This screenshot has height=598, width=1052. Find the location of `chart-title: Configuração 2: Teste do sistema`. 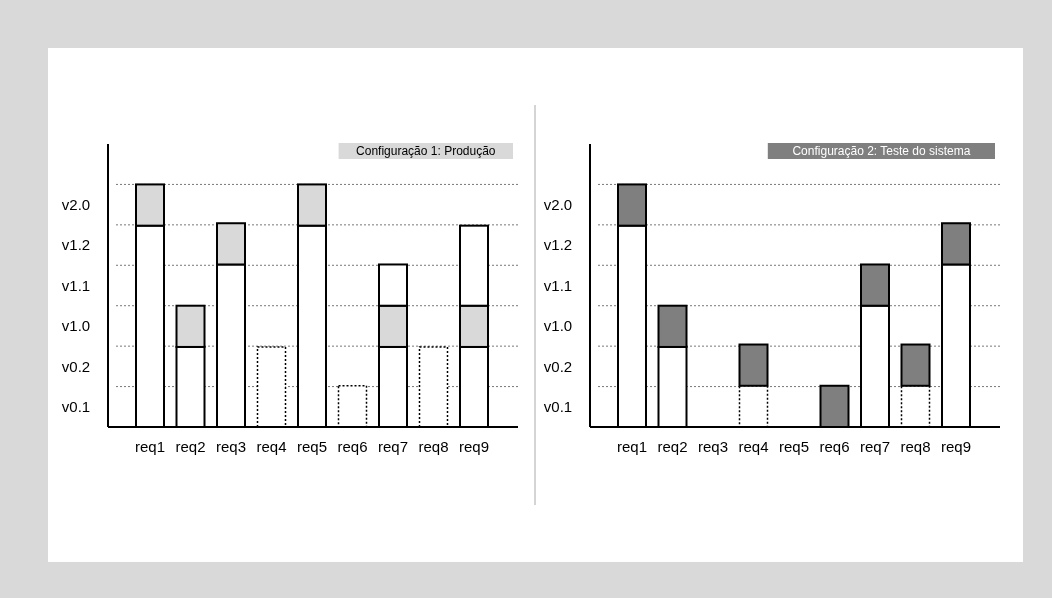

chart-title: Configuração 2: Teste do sistema is located at coordinates (881, 151).